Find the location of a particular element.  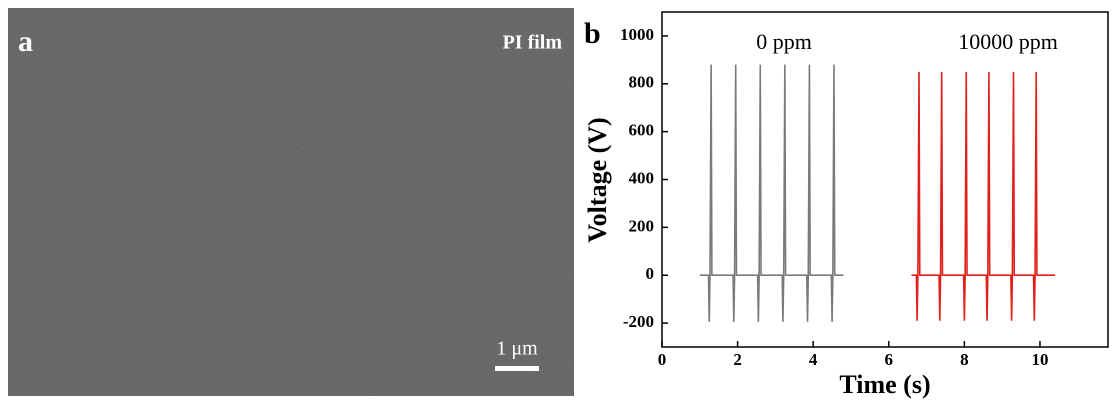

y-tick-label: -200 is located at coordinates (638, 321).